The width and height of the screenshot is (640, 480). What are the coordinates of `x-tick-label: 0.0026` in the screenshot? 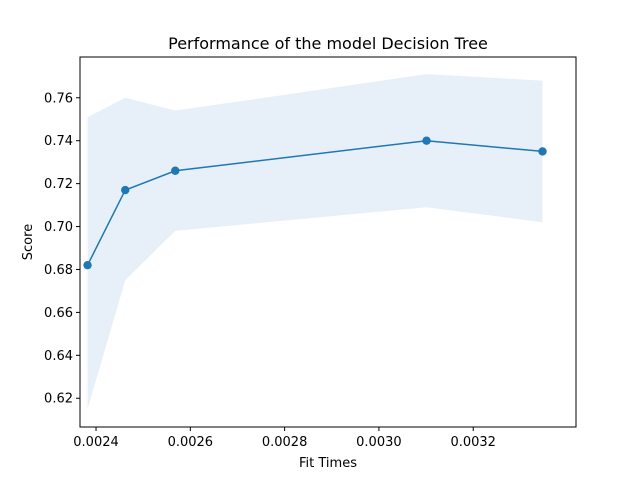 It's located at (191, 442).